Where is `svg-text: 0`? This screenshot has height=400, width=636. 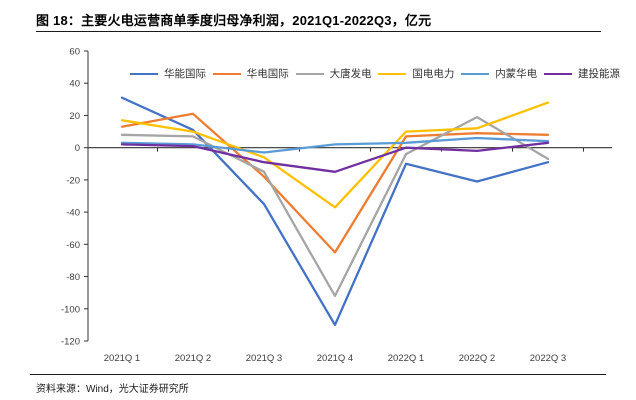 svg-text: 0 is located at coordinates (77, 148).